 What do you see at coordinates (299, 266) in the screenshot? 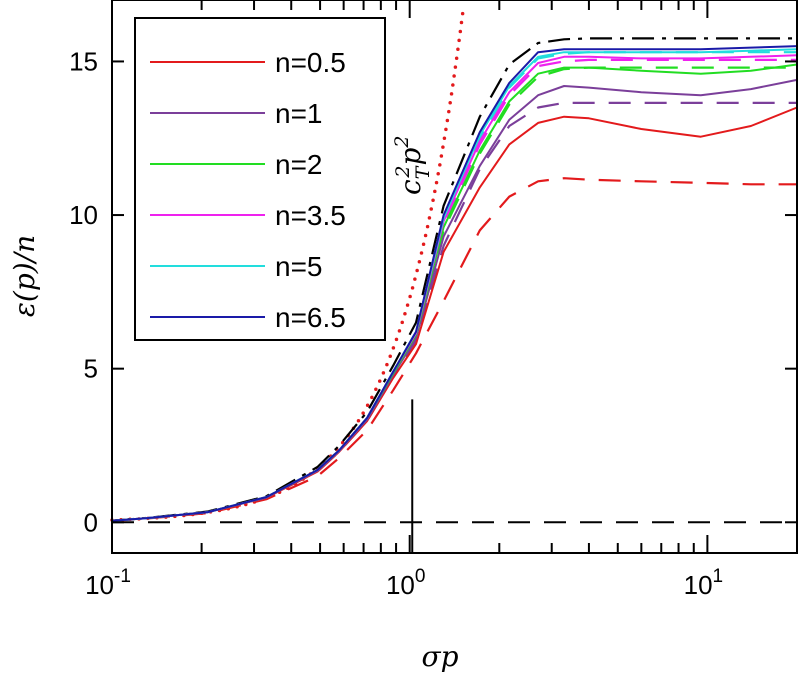
I see `legend-label: n=5` at bounding box center [299, 266].